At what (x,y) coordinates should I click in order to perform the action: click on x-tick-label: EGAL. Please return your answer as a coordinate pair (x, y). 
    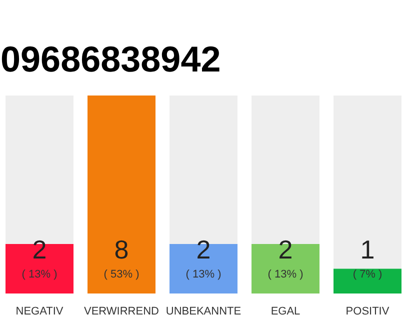
    Looking at the image, I should click on (285, 312).